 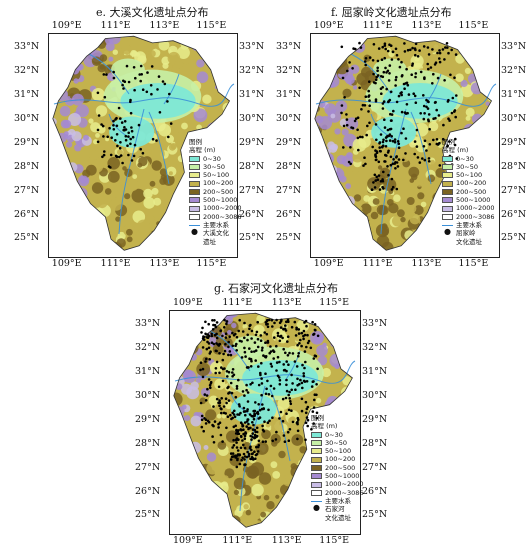 I want to click on latitude-label-left: 29°N, so click(x=289, y=142).